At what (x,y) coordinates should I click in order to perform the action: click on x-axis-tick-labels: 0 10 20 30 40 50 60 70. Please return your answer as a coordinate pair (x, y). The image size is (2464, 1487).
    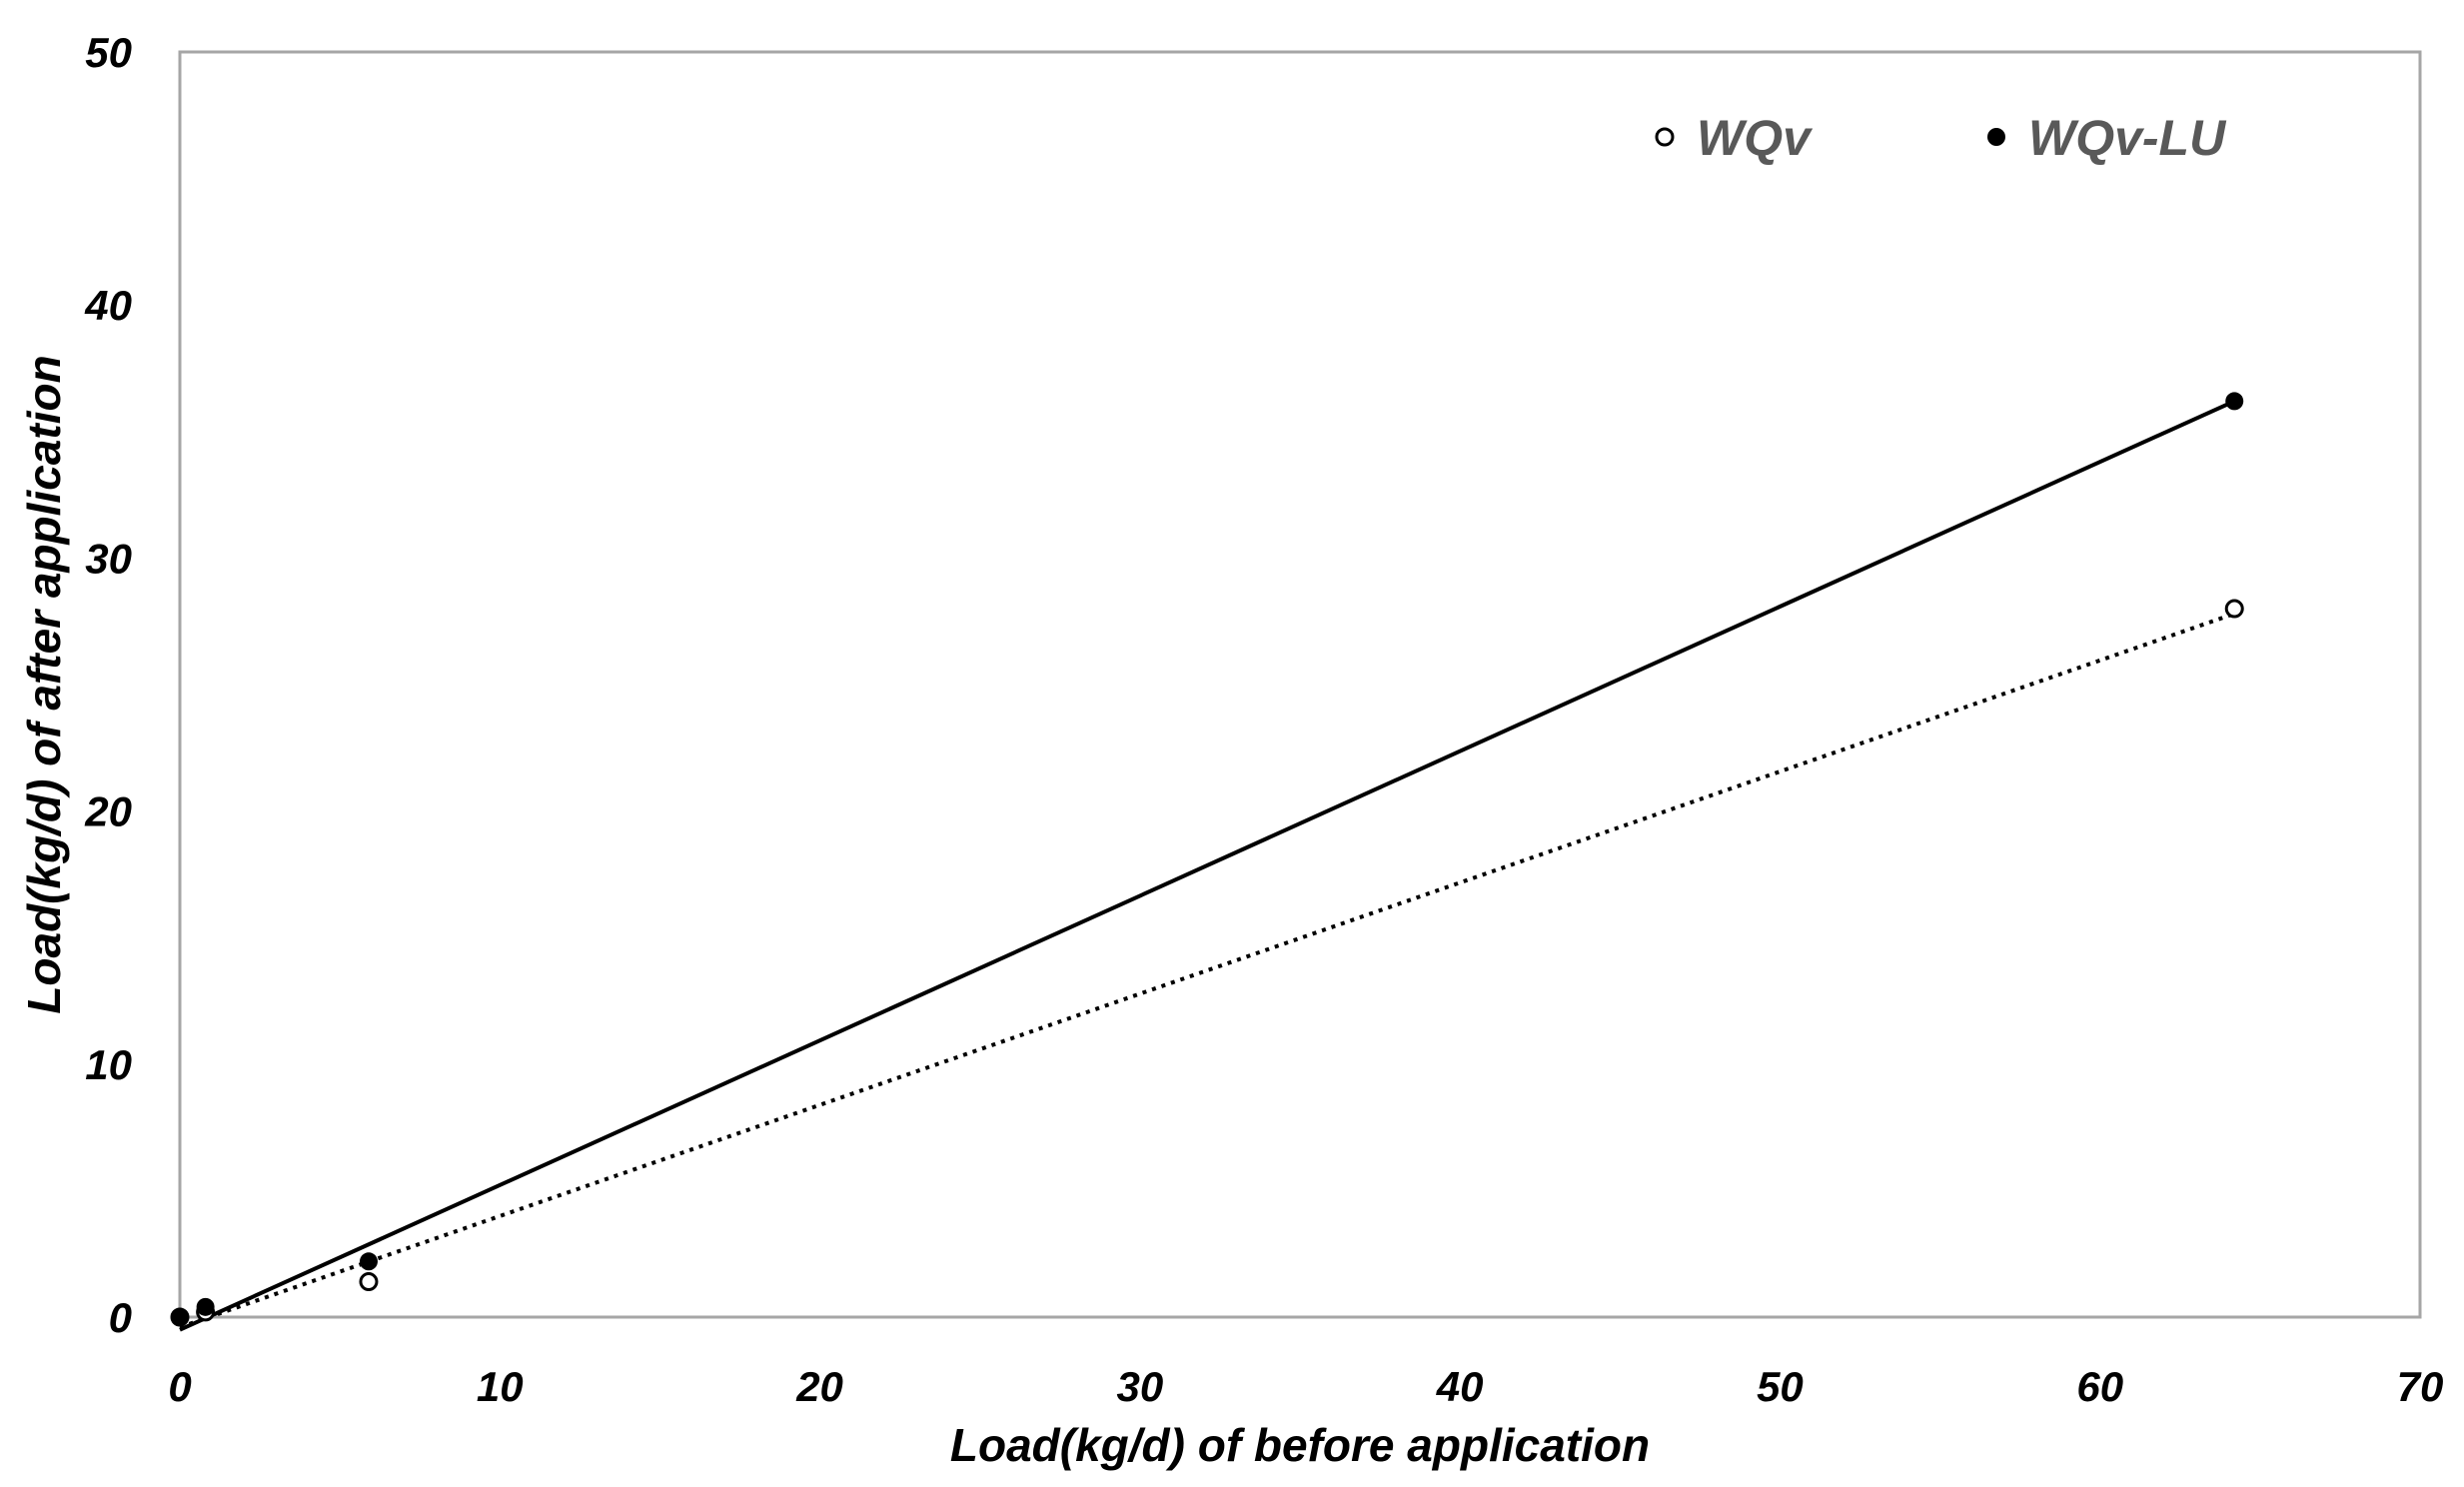
    Looking at the image, I should click on (1305, 1386).